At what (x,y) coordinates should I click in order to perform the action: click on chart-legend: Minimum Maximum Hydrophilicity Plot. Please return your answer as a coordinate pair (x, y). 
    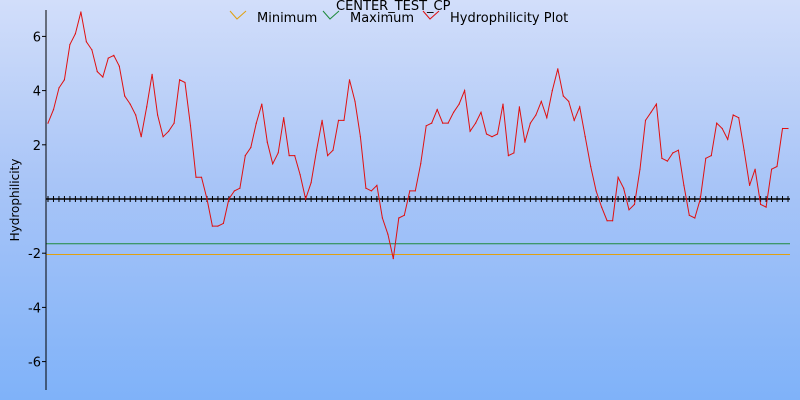
    Looking at the image, I should click on (398, 18).